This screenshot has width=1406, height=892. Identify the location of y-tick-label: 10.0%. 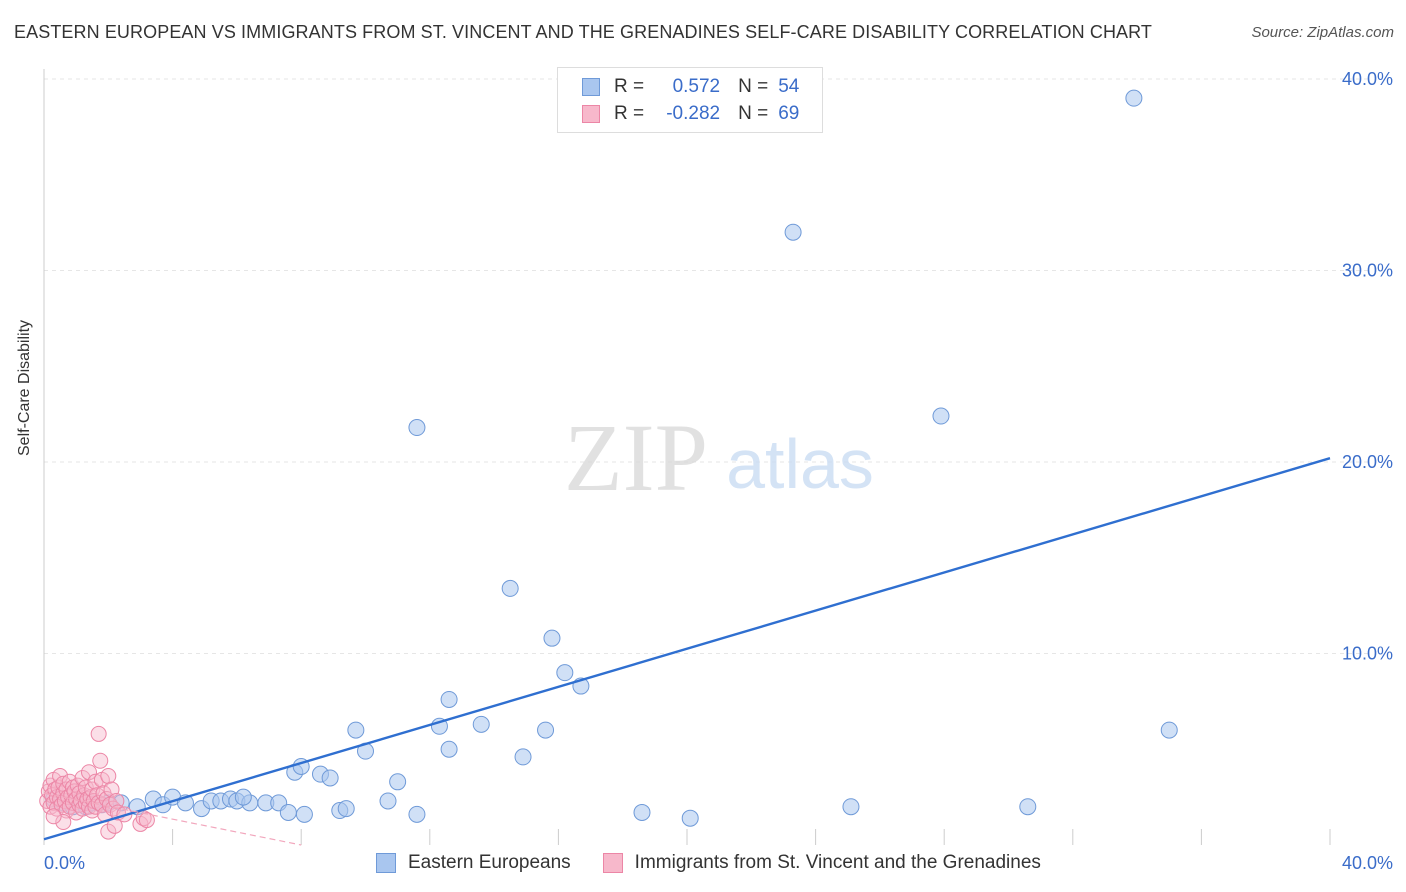
(1367, 654).